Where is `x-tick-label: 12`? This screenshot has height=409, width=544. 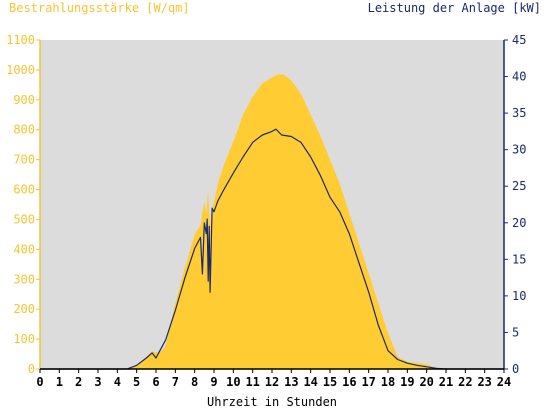
x-tick-label: 12 is located at coordinates (272, 382).